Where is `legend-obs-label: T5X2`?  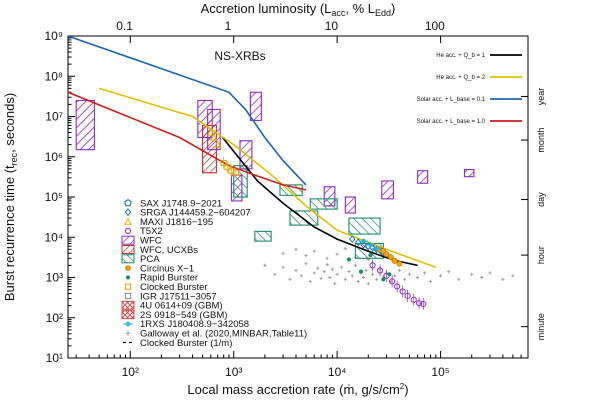 legend-obs-label: T5X2 is located at coordinates (151, 231).